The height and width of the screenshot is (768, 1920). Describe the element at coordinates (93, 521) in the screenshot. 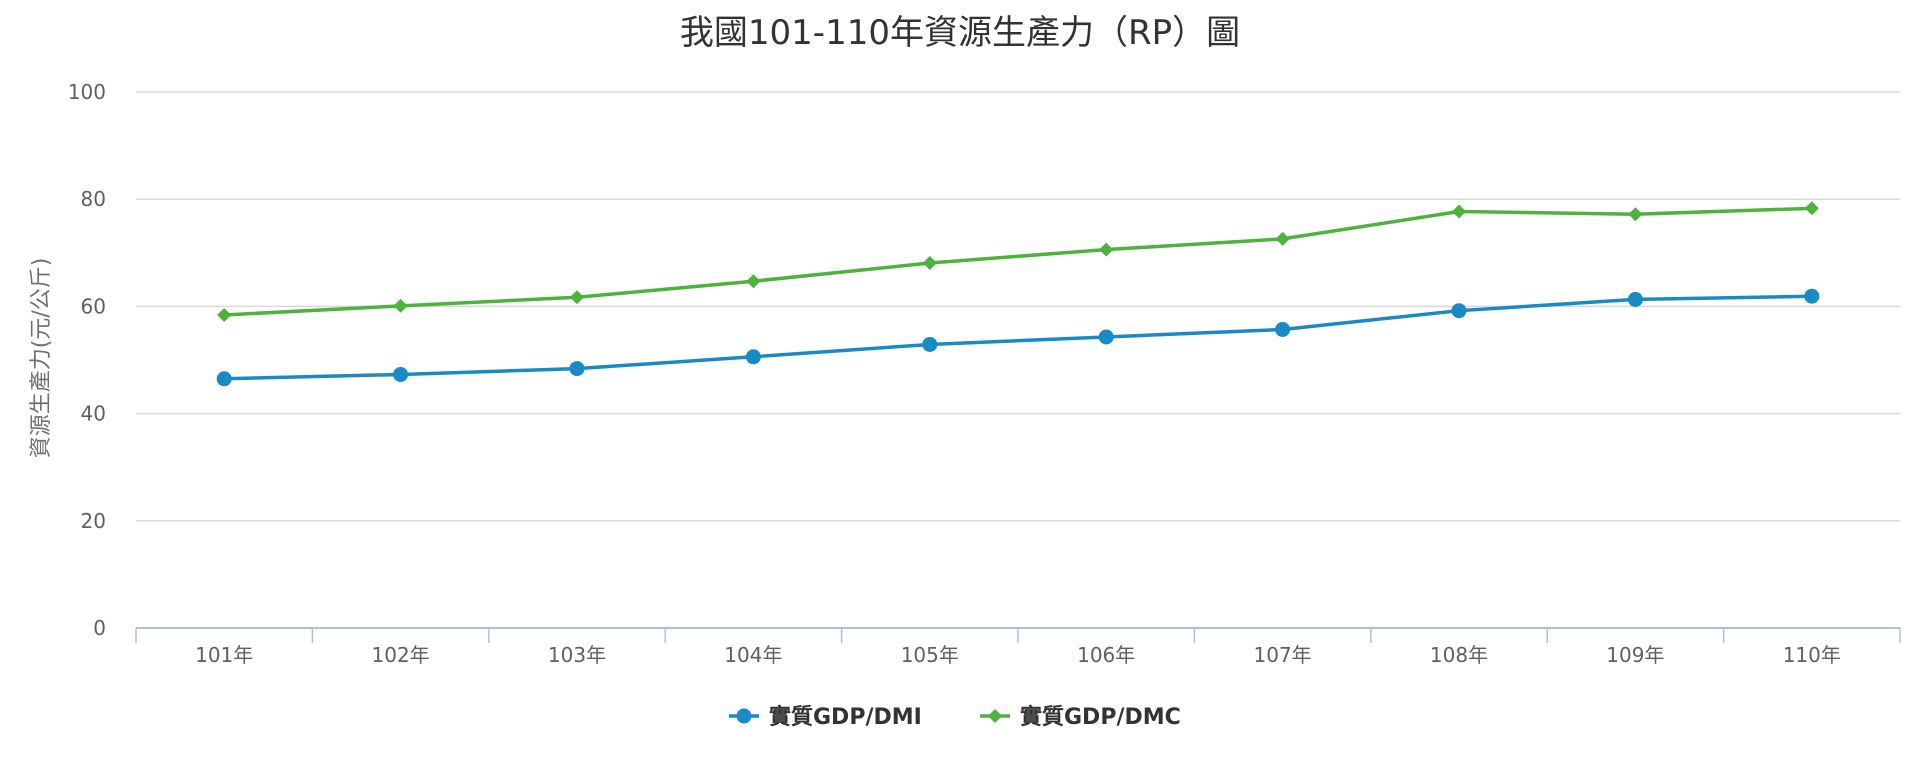

I see `y-tick-label: 20` at that location.